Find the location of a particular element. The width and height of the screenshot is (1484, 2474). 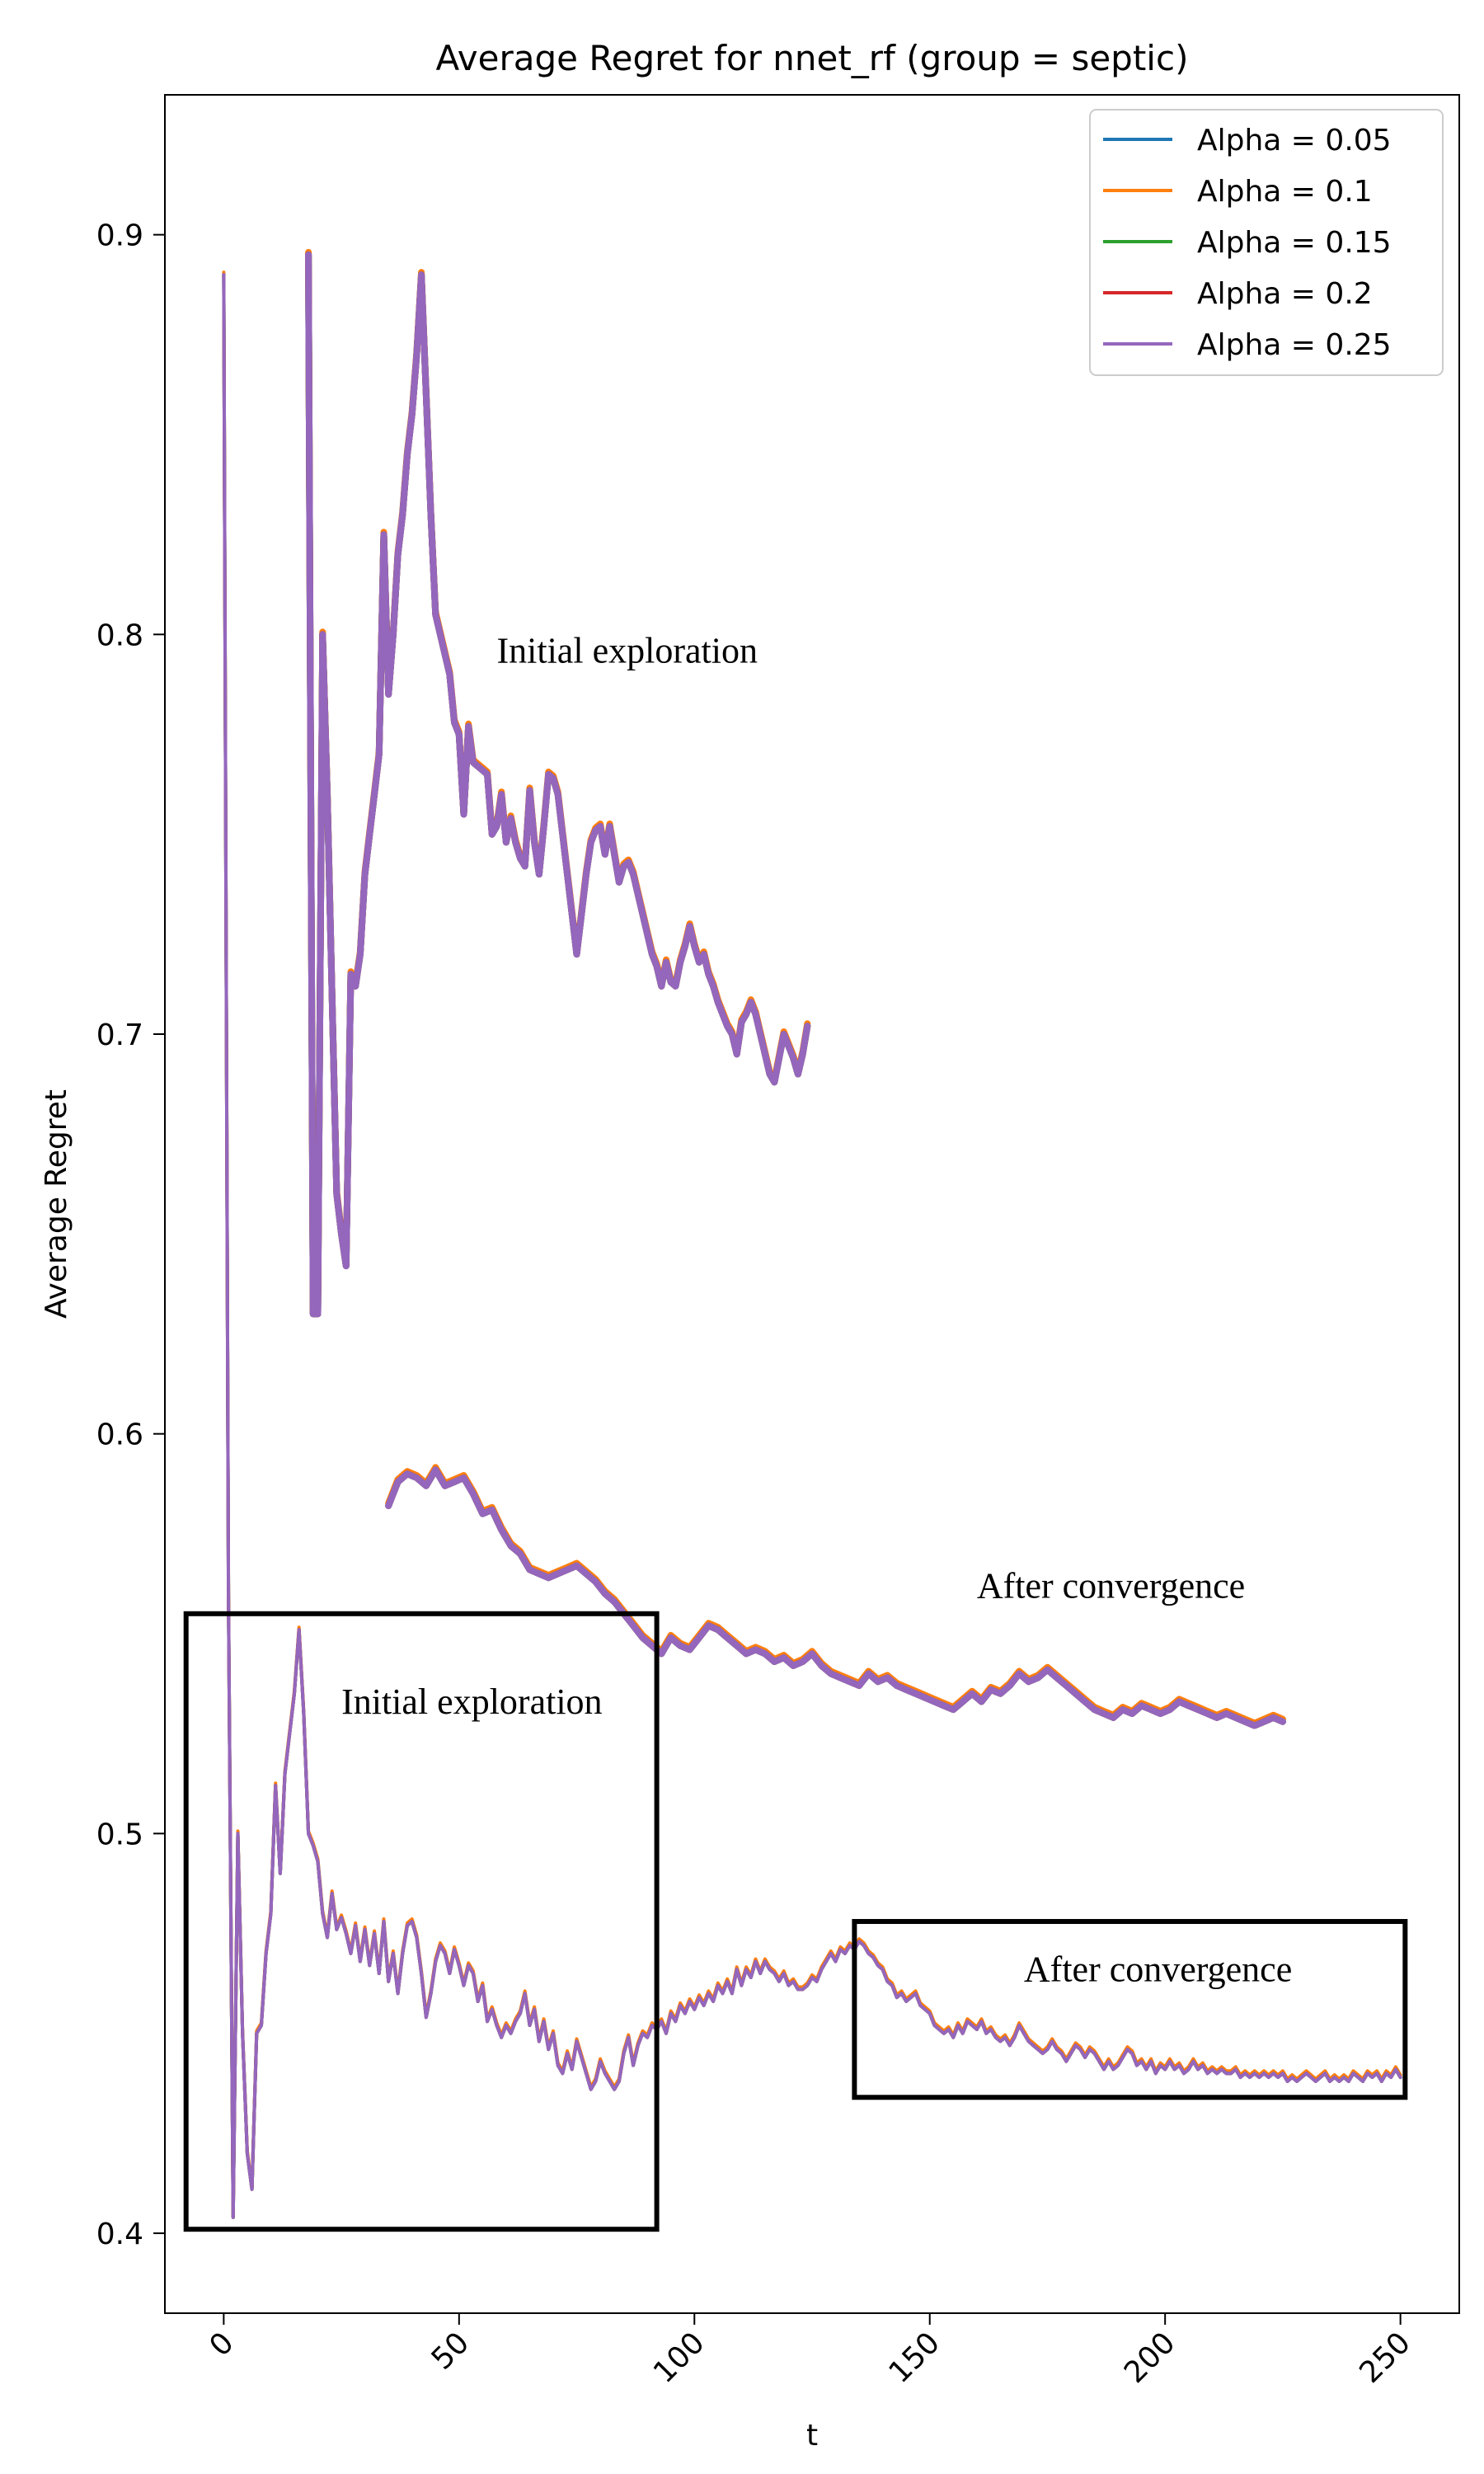

y-tick-label: 0.5 is located at coordinates (120, 1834).